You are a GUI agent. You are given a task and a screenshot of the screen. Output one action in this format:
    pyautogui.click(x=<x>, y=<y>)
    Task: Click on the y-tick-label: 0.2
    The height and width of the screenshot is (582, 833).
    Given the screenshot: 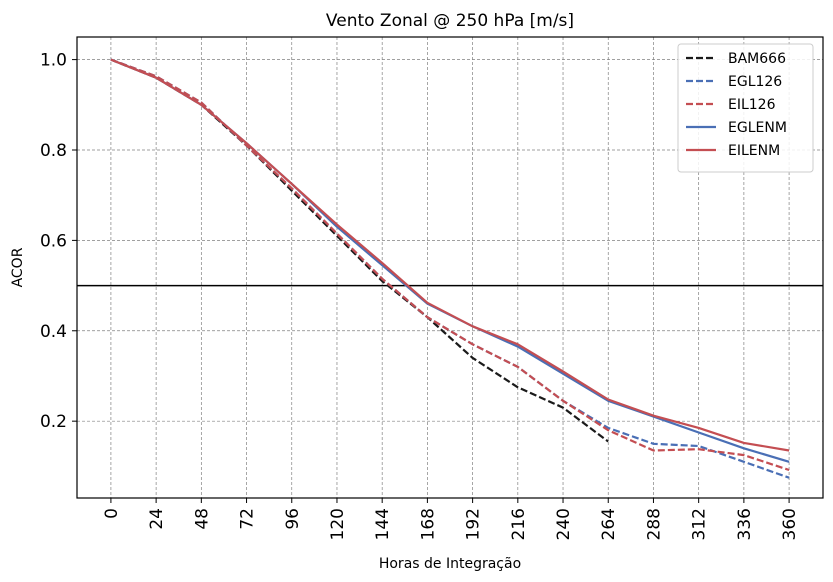 What is the action you would take?
    pyautogui.click(x=53, y=422)
    